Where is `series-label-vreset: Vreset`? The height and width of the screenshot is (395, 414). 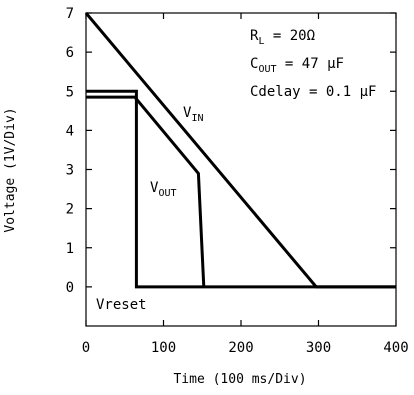 series-label-vreset: Vreset is located at coordinates (121, 305).